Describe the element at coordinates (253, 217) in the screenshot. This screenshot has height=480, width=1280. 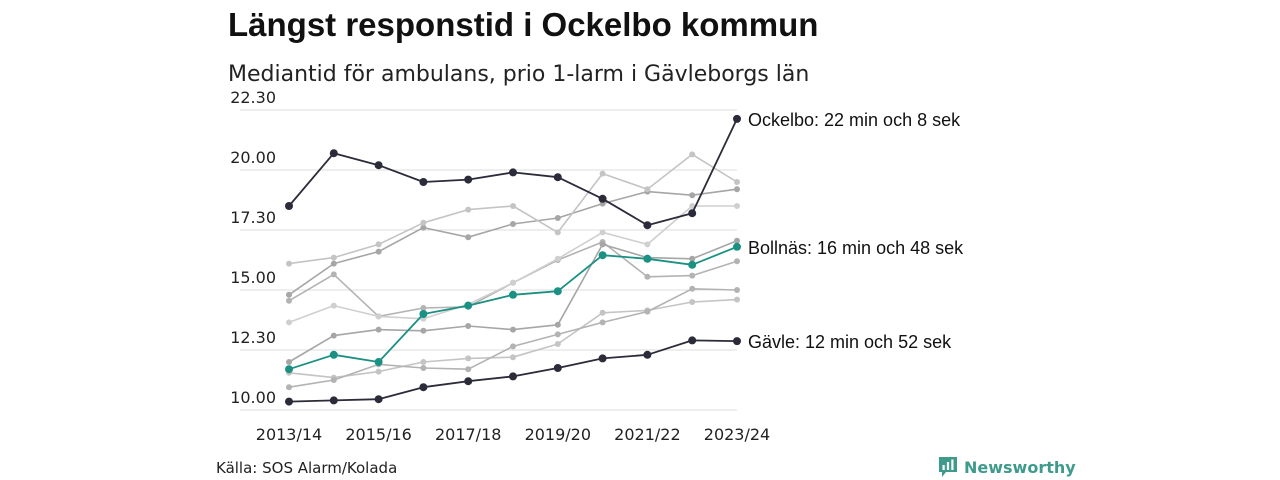
I see `y-tick-label: 17.30` at that location.